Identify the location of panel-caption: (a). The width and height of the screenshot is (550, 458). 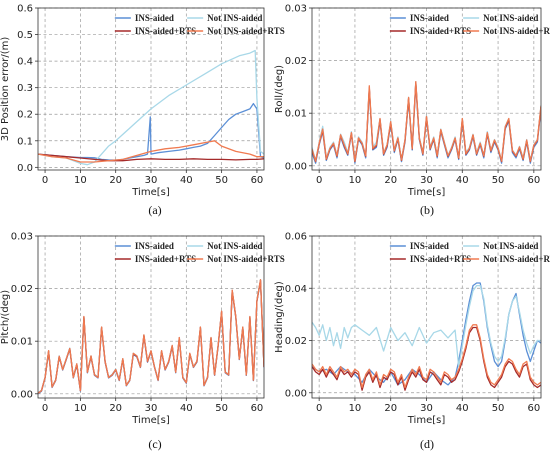
(154, 210).